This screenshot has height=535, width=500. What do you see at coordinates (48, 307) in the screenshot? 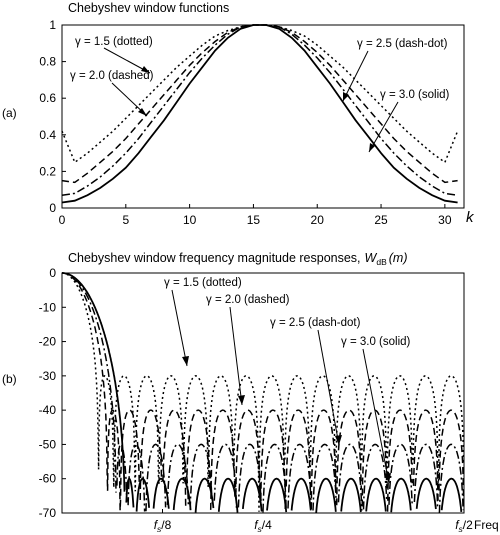
I see `panel-b-y-tick-label: -10` at bounding box center [48, 307].